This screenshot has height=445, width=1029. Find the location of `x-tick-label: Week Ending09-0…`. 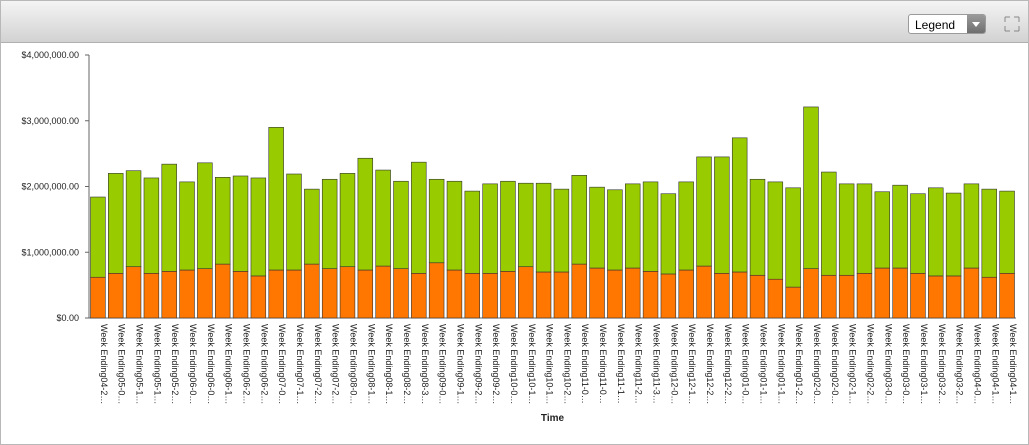

x-tick-label: Week Ending09-0… is located at coordinates (443, 364).